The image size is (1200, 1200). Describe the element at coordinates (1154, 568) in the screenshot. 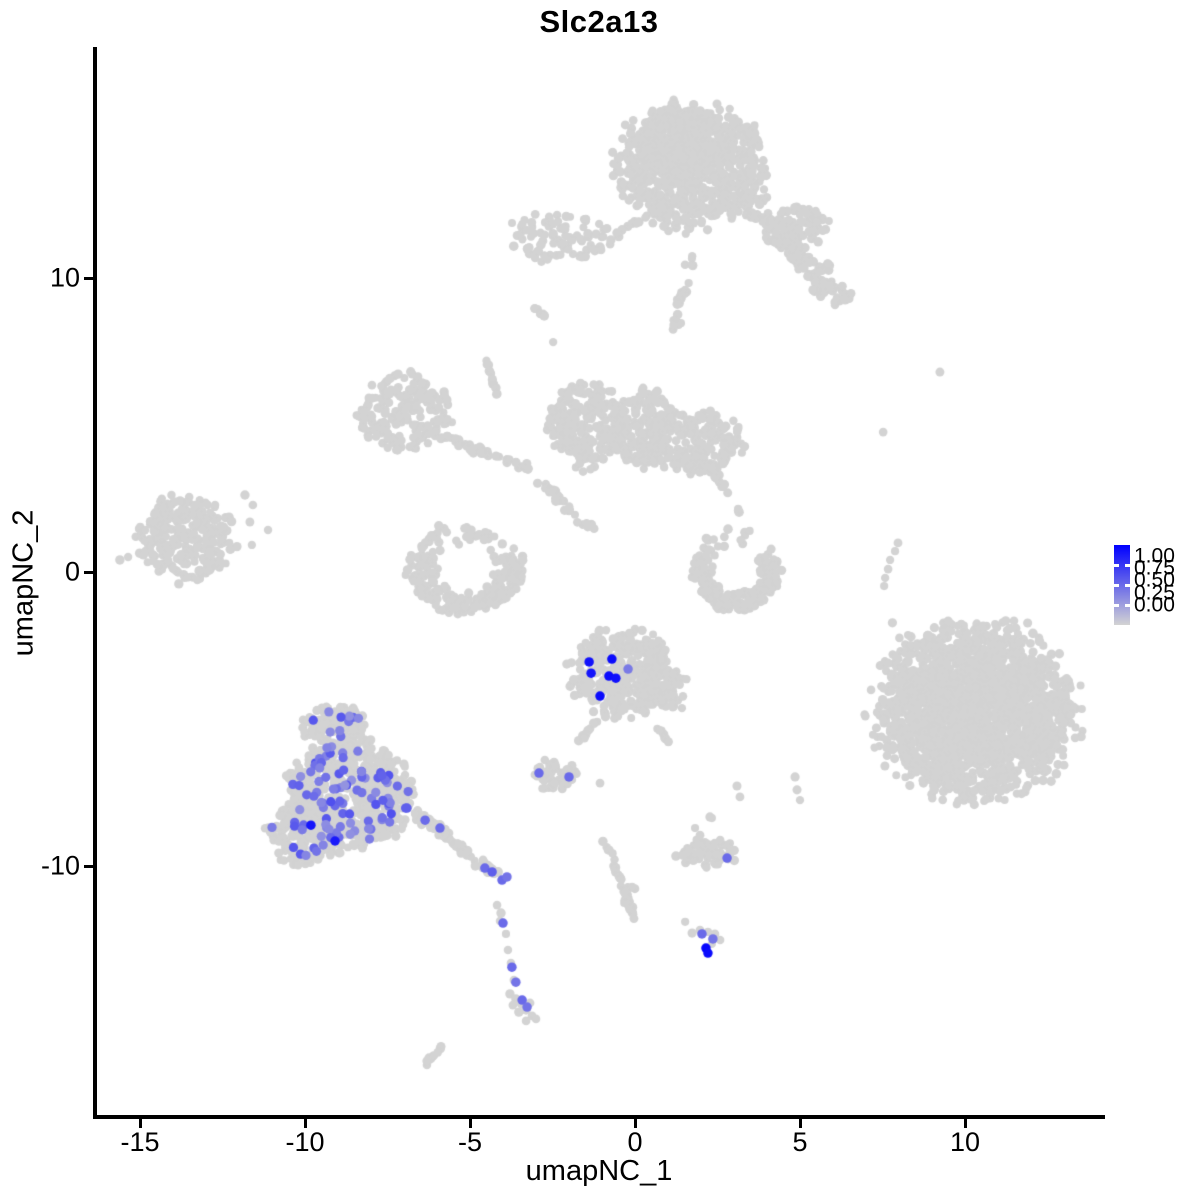

I see `legend-label: 0.75` at that location.